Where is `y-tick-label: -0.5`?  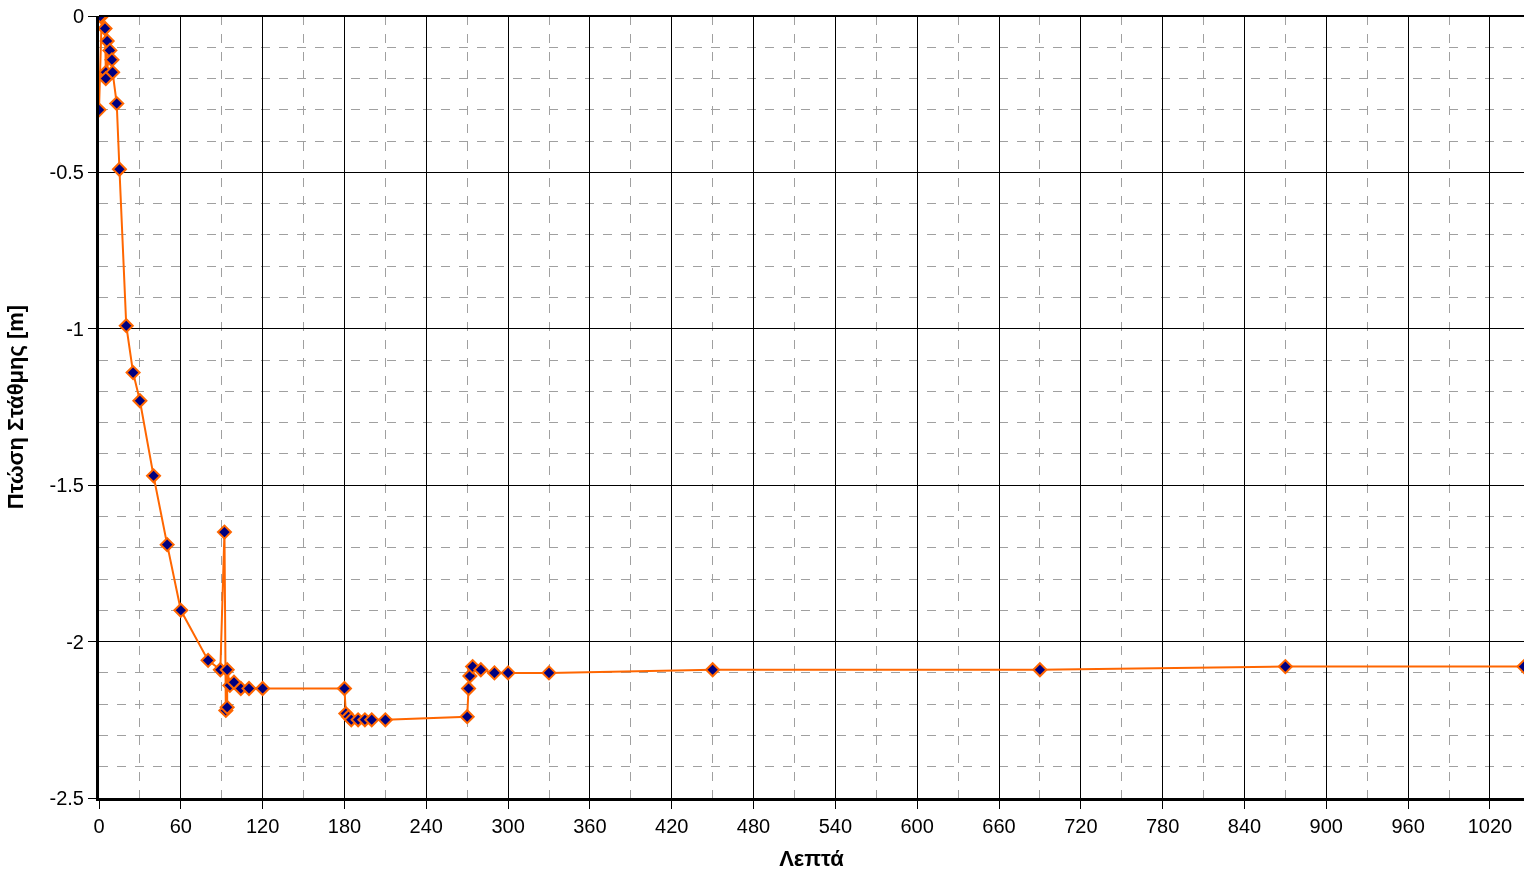
y-tick-label: -0.5 is located at coordinates (66, 172).